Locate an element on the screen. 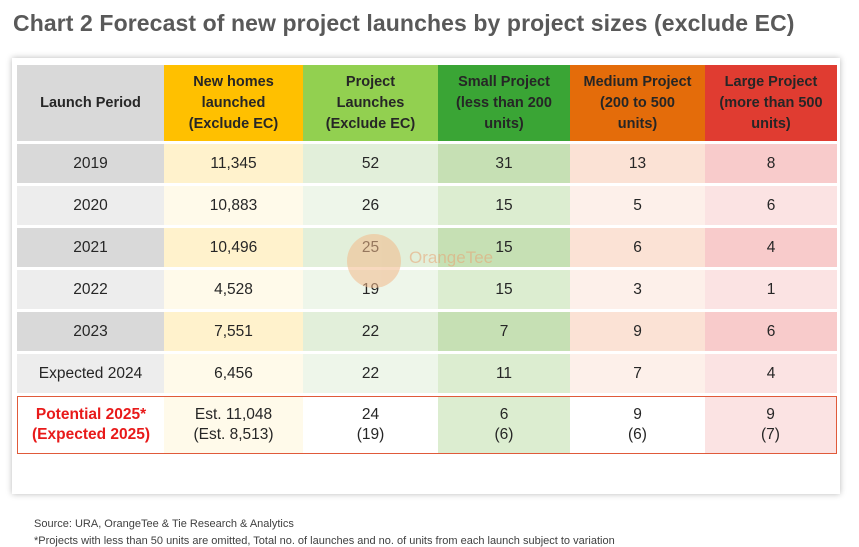 The width and height of the screenshot is (859, 547). cell-new-homes: 6,456 is located at coordinates (233, 375).